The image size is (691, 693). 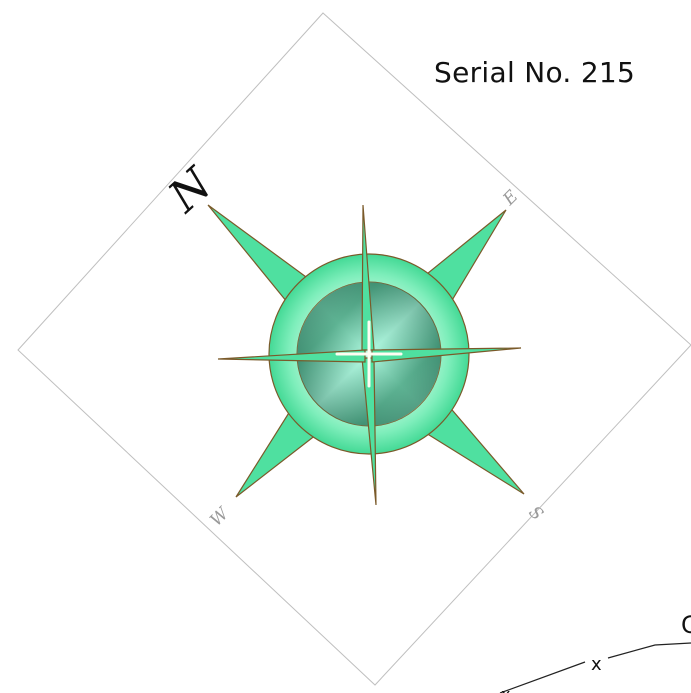 I want to click on center-cross, so click(x=369, y=354).